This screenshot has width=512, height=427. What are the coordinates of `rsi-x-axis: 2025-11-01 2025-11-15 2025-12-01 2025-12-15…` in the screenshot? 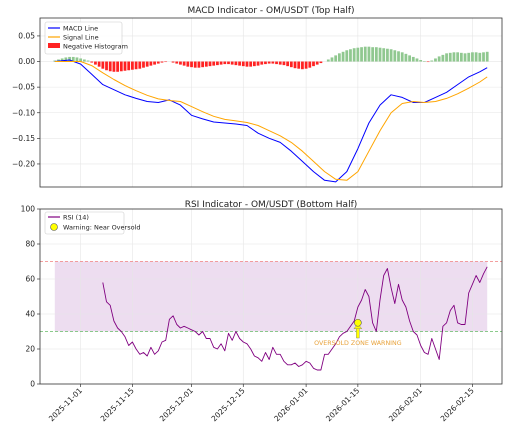 It's located at (261, 403).